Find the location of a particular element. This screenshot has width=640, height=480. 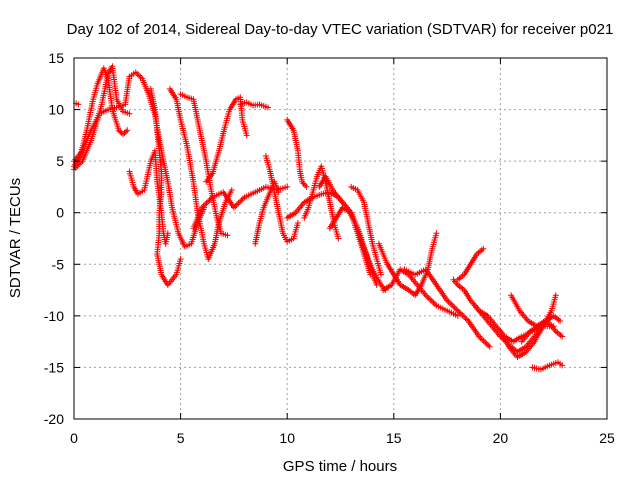

x-tick-label: 5 is located at coordinates (181, 438).